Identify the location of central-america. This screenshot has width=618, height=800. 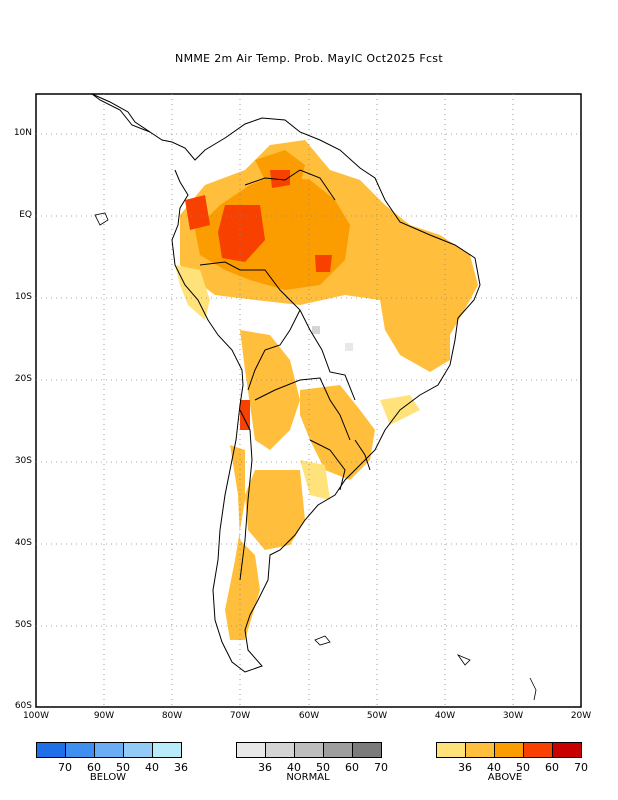
(121, 113).